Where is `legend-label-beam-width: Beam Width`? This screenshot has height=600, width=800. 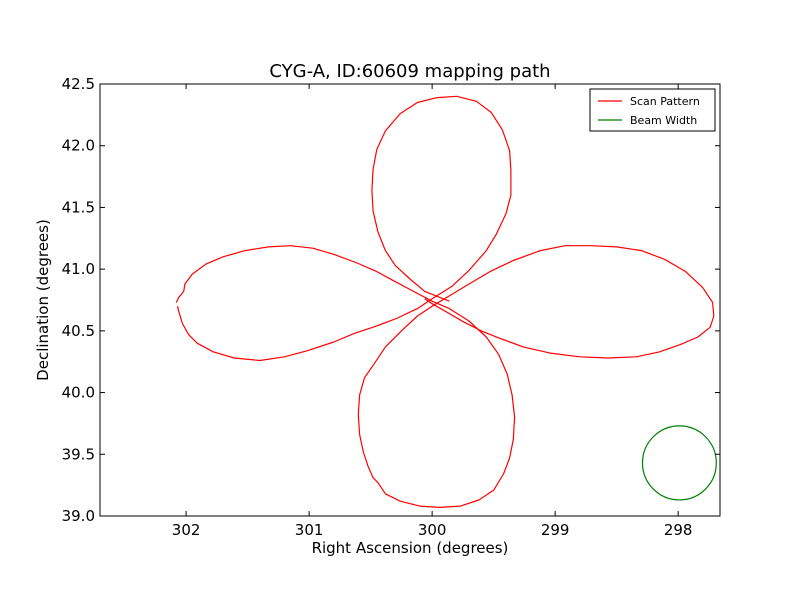 legend-label-beam-width: Beam Width is located at coordinates (663, 120).